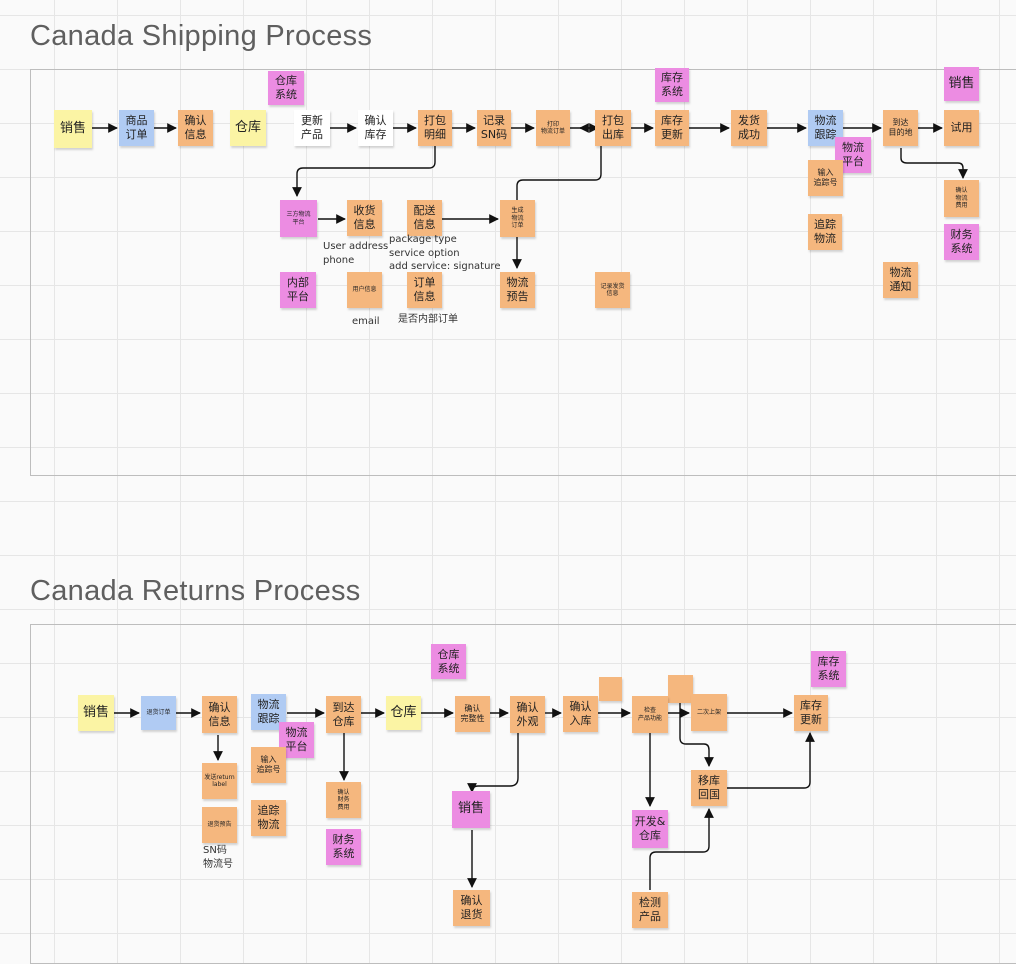 Image resolution: width=1016 pixels, height=964 pixels. Describe the element at coordinates (472, 714) in the screenshot. I see `confirm-complete-note: 确认 完整性` at that location.